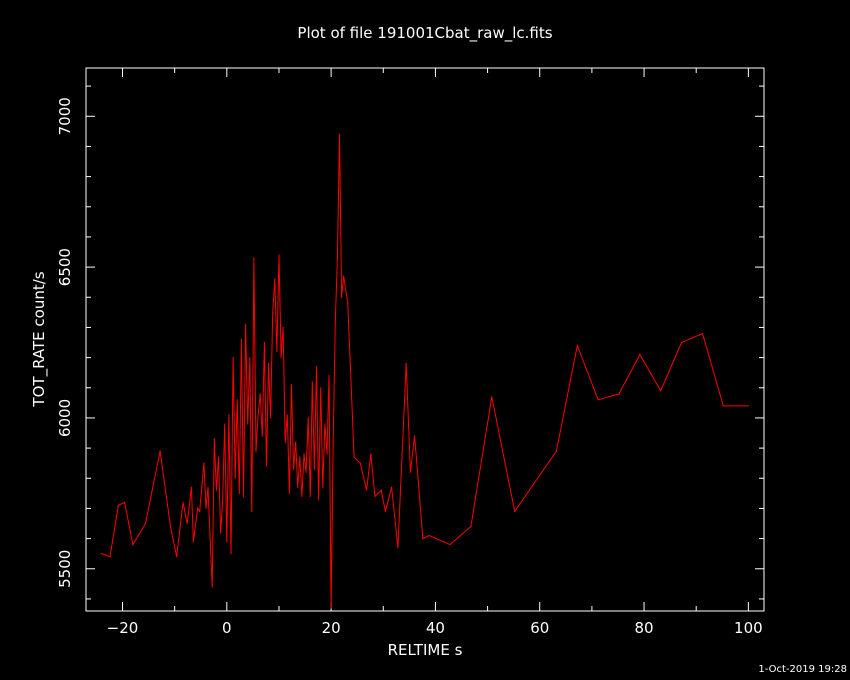 The width and height of the screenshot is (850, 680). I want to click on y-tick-label: 7000, so click(65, 116).